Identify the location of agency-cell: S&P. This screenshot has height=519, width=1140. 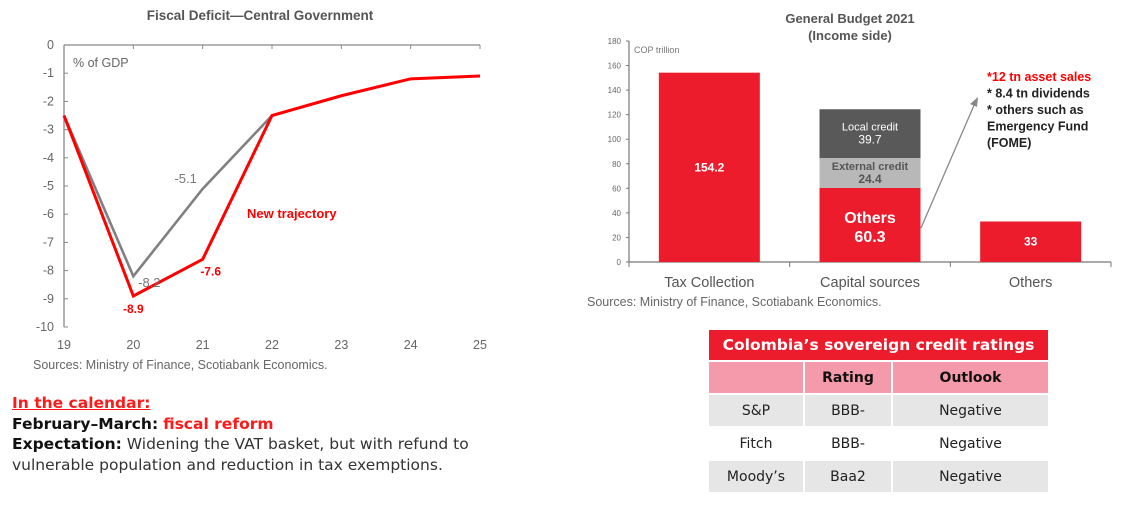
(756, 410).